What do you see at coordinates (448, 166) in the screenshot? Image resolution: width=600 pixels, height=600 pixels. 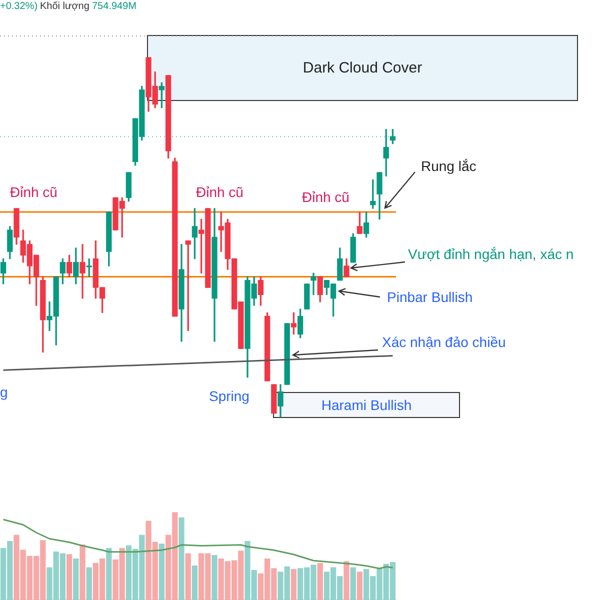 I see `text: Rung lắc` at bounding box center [448, 166].